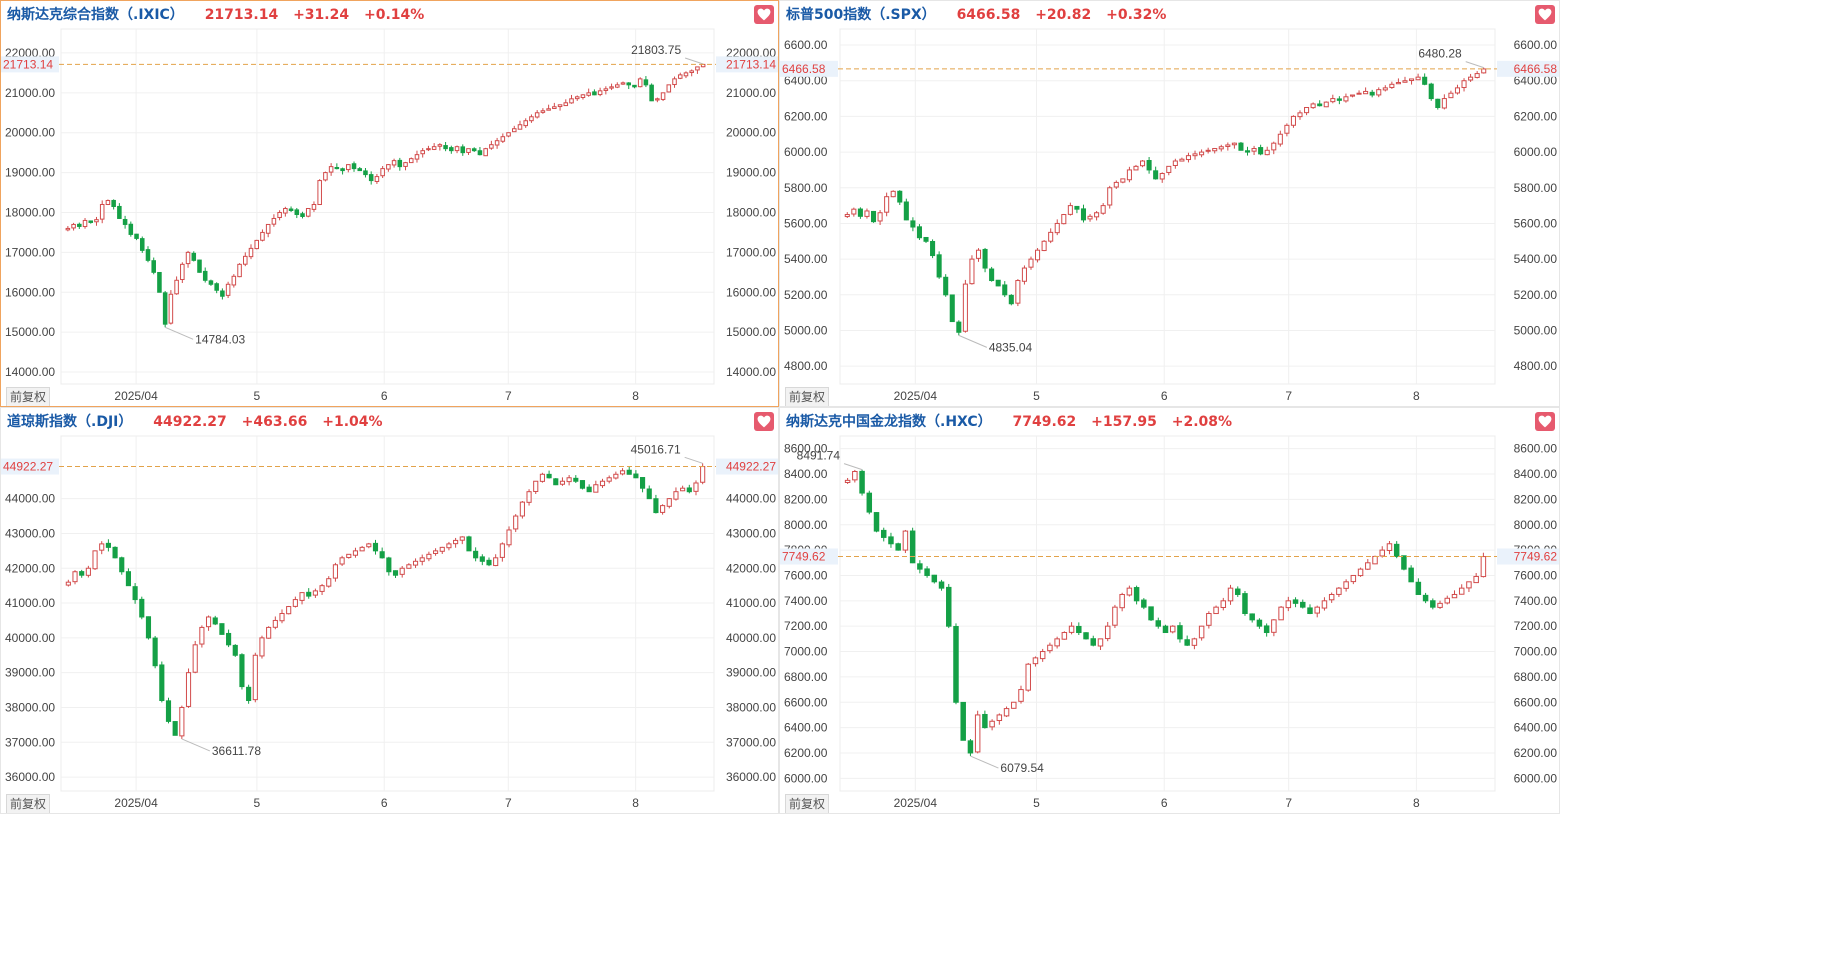  I want to click on y-tick-label-right: 42000.00, so click(751, 568).